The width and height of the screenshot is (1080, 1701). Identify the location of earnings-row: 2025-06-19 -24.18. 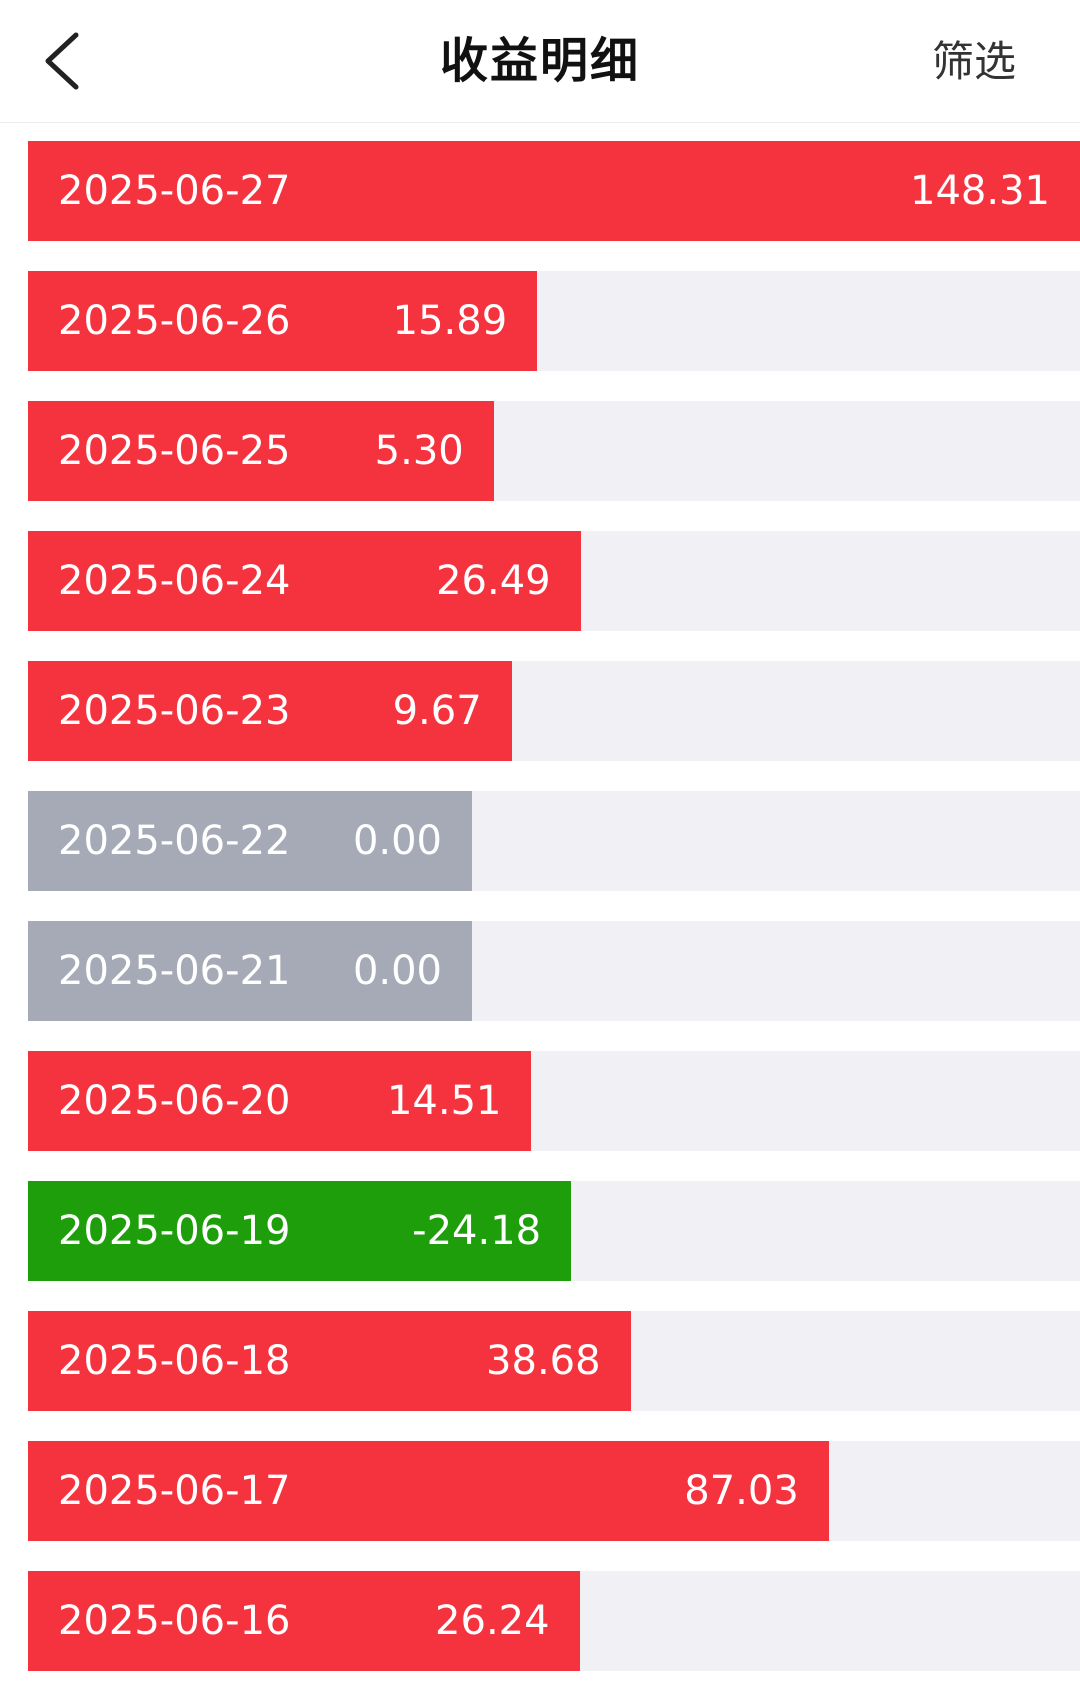
(554, 1231).